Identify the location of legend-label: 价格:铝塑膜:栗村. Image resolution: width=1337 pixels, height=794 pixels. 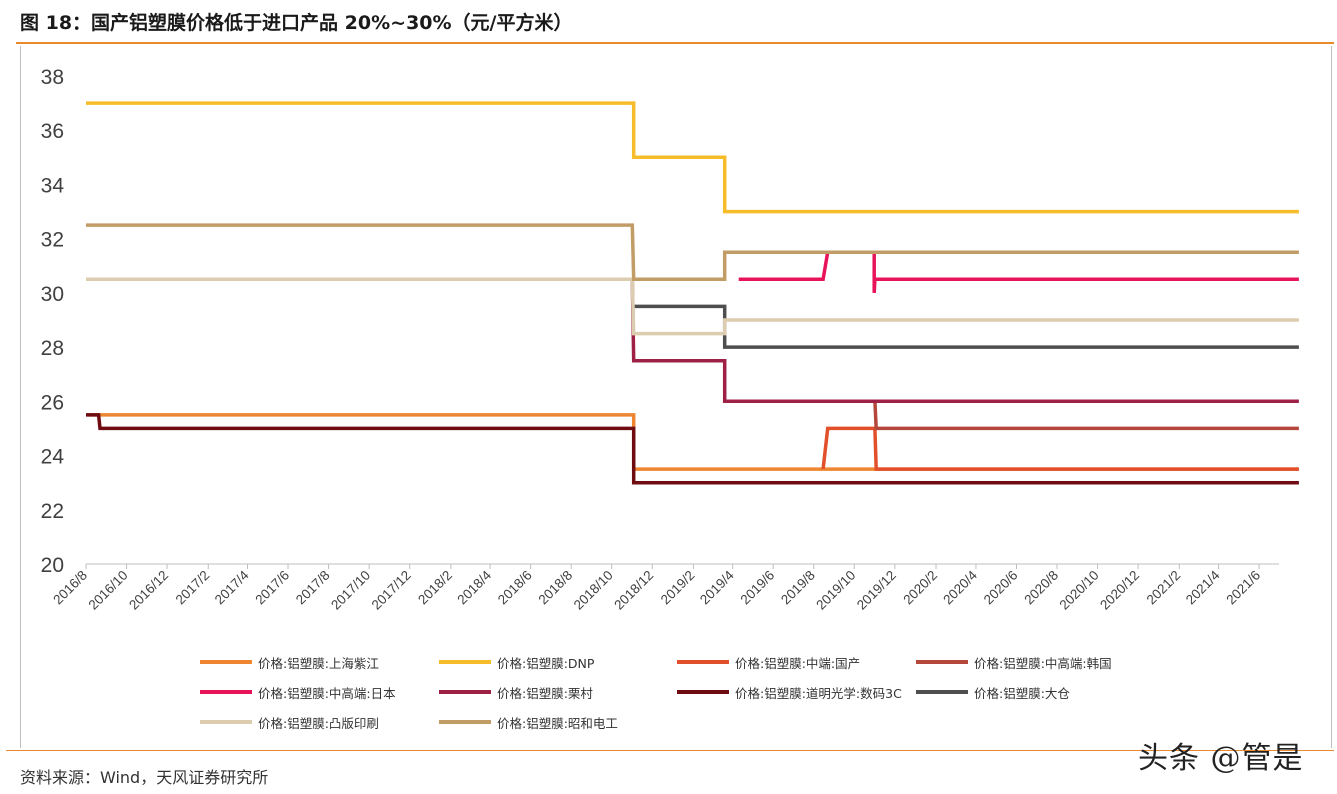
(545, 693).